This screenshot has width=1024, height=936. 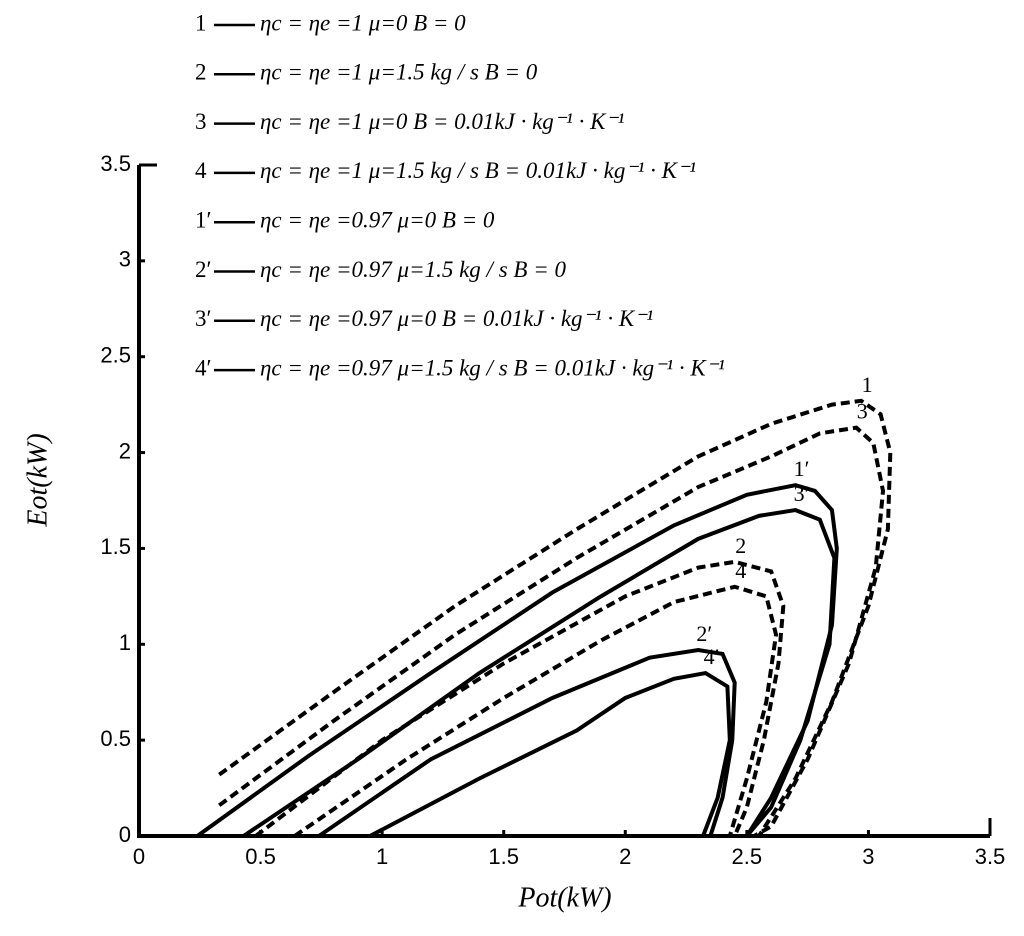 I want to click on x-axis-label: Pot(kW), so click(x=564, y=897).